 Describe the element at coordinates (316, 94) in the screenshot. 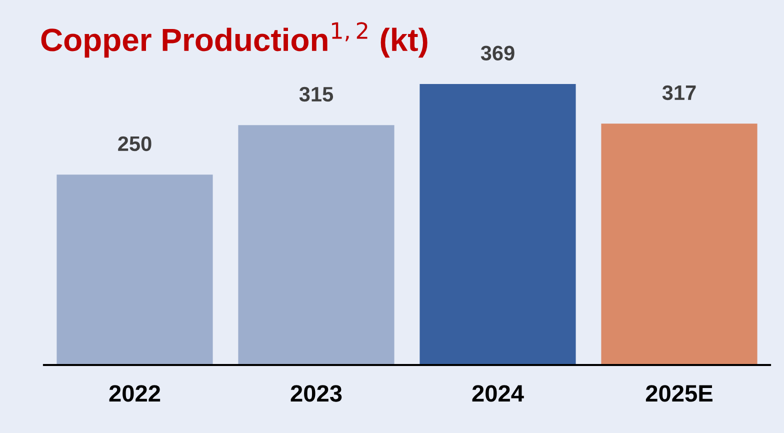

I see `data-label: 315` at that location.